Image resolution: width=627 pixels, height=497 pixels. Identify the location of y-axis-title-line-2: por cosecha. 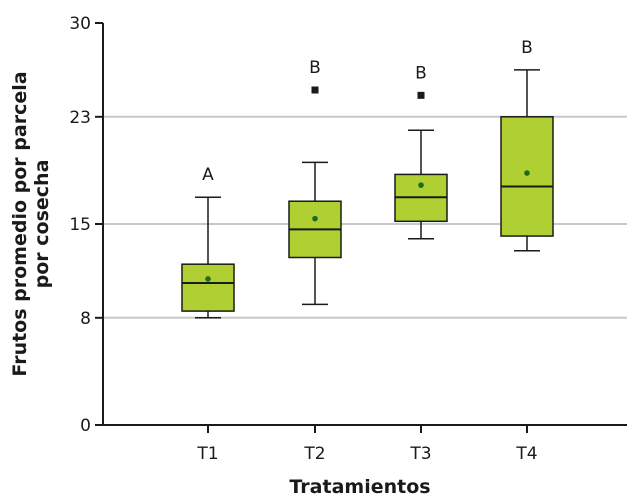
(42, 224).